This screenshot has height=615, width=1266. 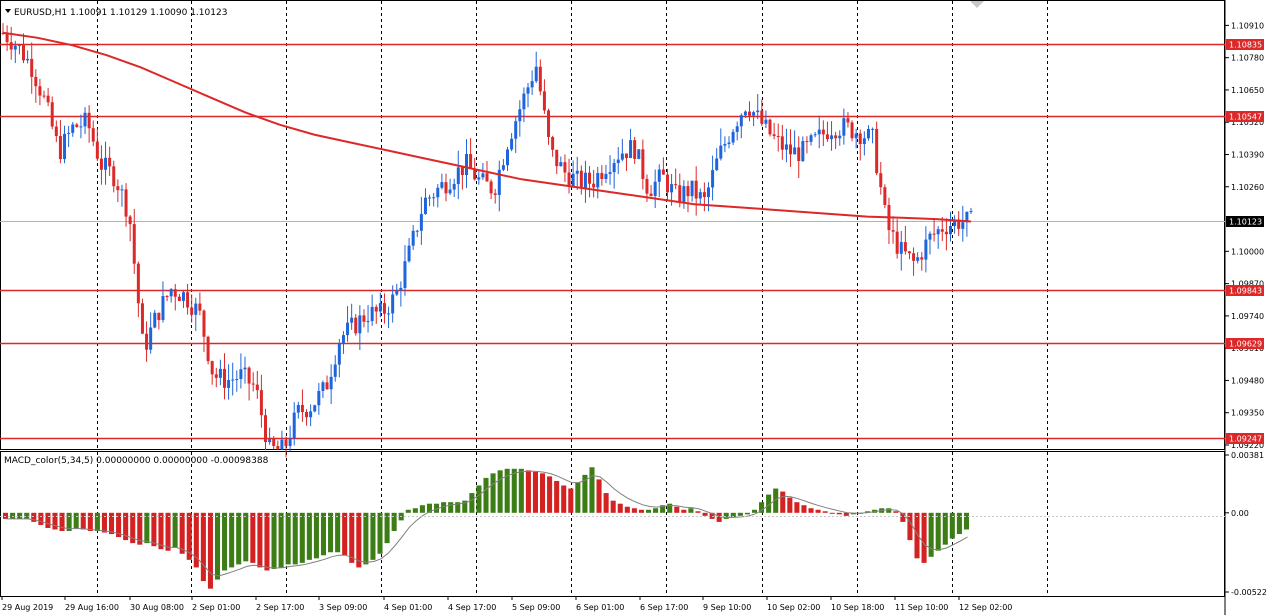 I want to click on price-tick-label: 1.09220, so click(x=1247, y=445).